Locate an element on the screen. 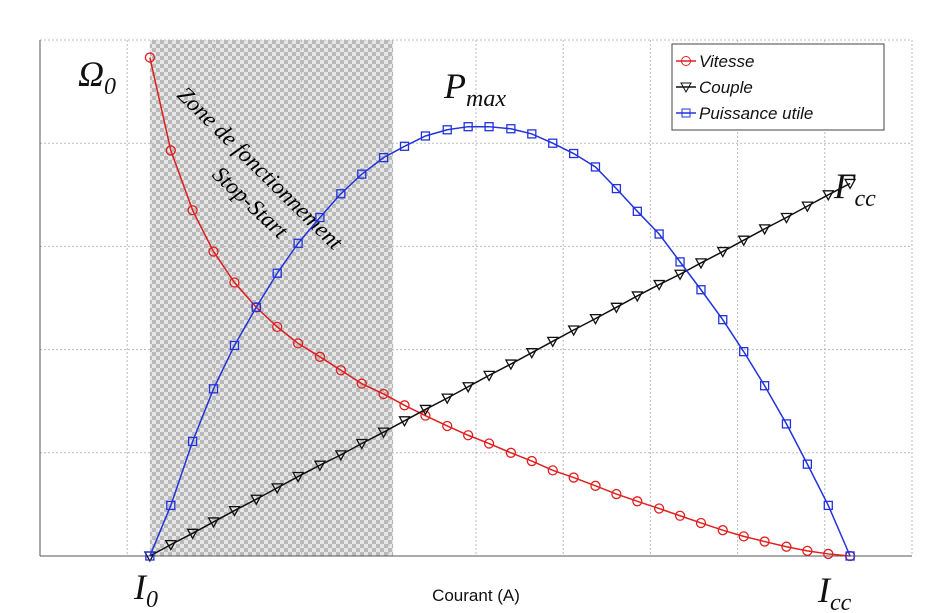  annotation-text: Γ is located at coordinates (844, 186).